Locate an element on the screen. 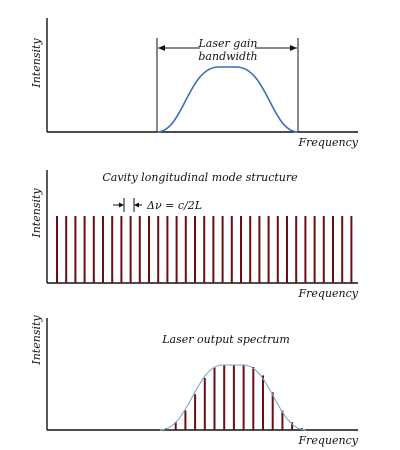  gain-annotation-line2: bandwidth is located at coordinates (227, 56).